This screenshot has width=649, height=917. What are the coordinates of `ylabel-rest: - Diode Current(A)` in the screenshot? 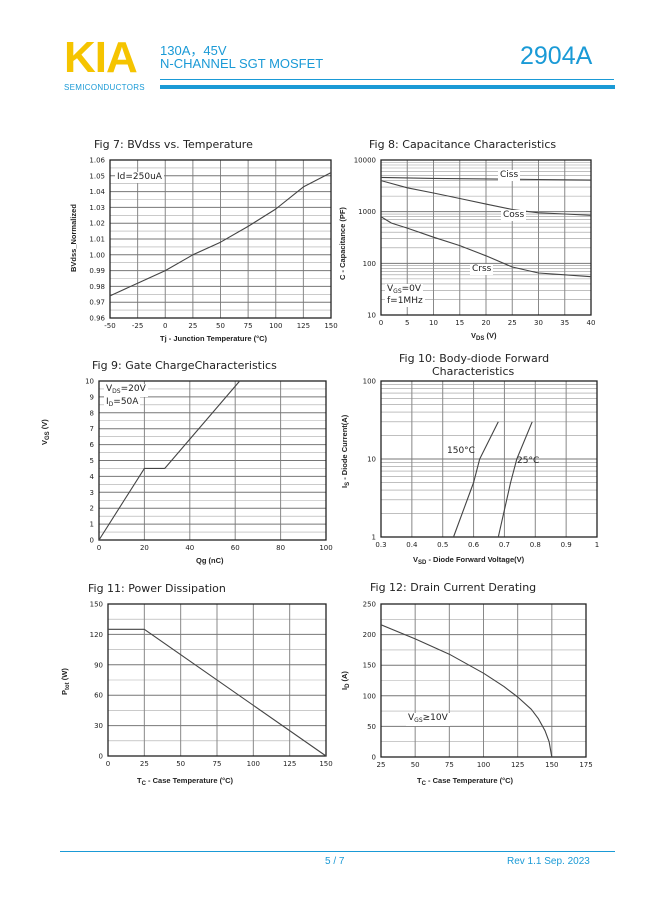 It's located at (344, 448).